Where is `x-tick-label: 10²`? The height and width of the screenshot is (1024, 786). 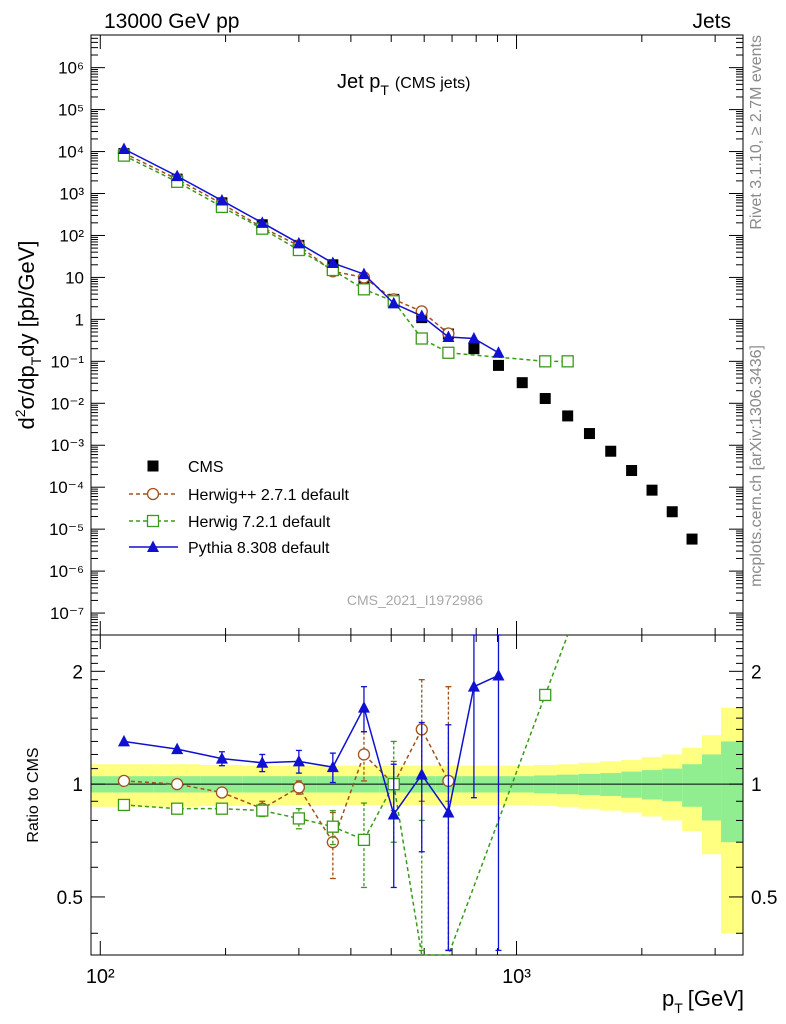
x-tick-label: 10² is located at coordinates (100, 977).